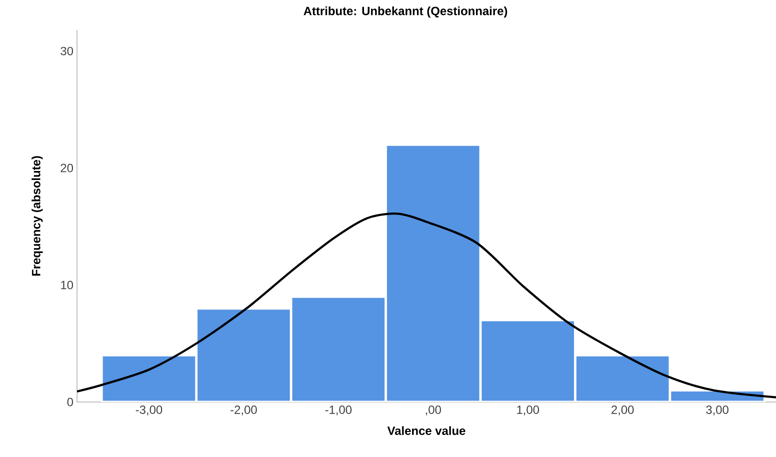 This screenshot has width=776, height=457. I want to click on x-tick-label: 2,00, so click(623, 411).